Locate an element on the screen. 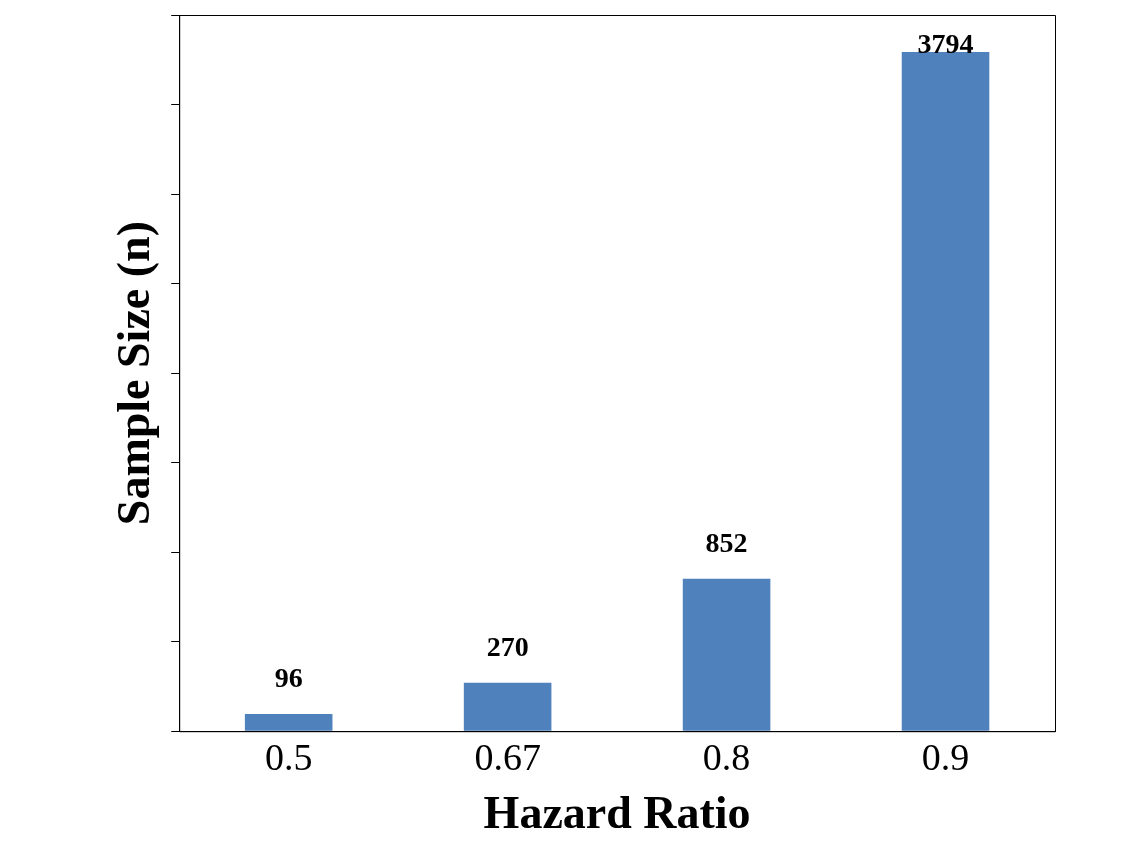  data-label: 270 is located at coordinates (507, 647).